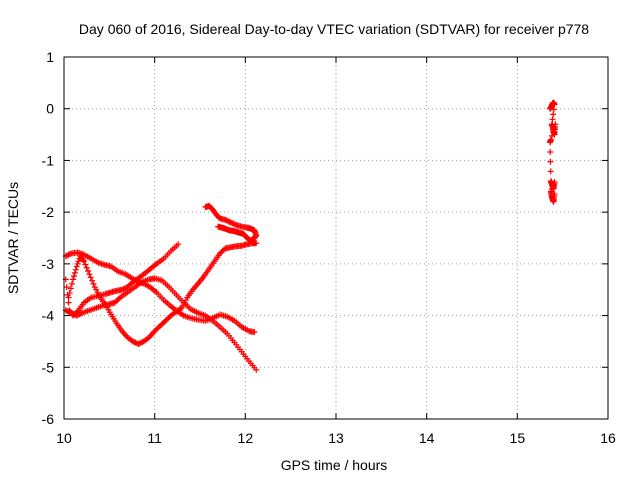 The width and height of the screenshot is (640, 480). I want to click on x-tick-labels: 10 11 12 13 14 15 16, so click(336, 438).